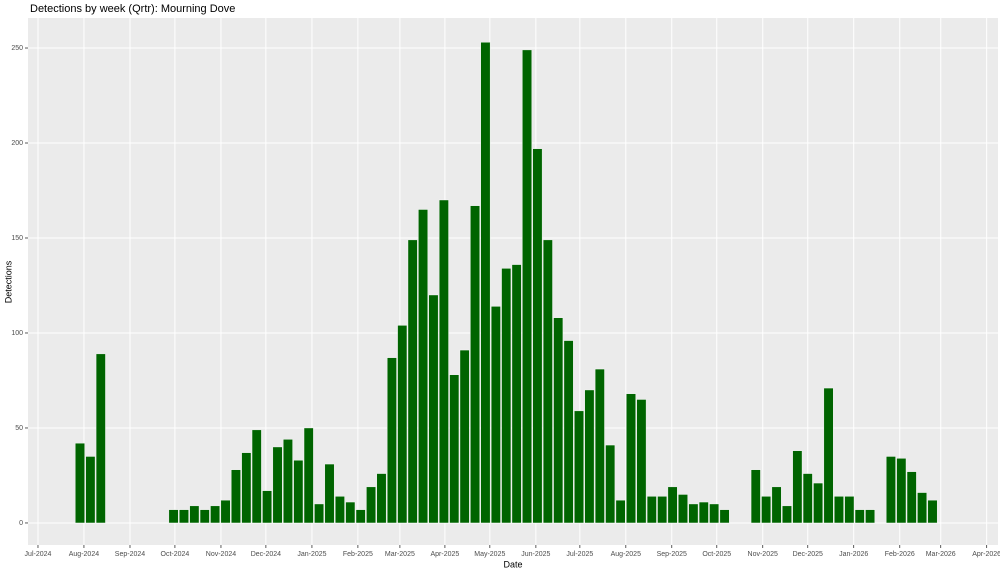 The width and height of the screenshot is (1000, 573). What do you see at coordinates (221, 554) in the screenshot?
I see `x-tick-label: Nov-2024` at bounding box center [221, 554].